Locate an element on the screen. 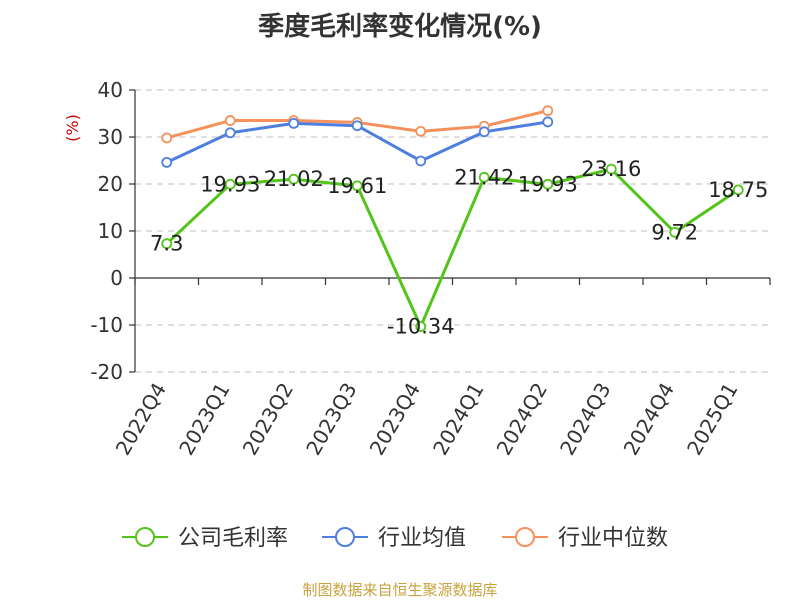 The image size is (800, 600). source-note: 制图数据来自恒生聚源数据库 is located at coordinates (399, 590).